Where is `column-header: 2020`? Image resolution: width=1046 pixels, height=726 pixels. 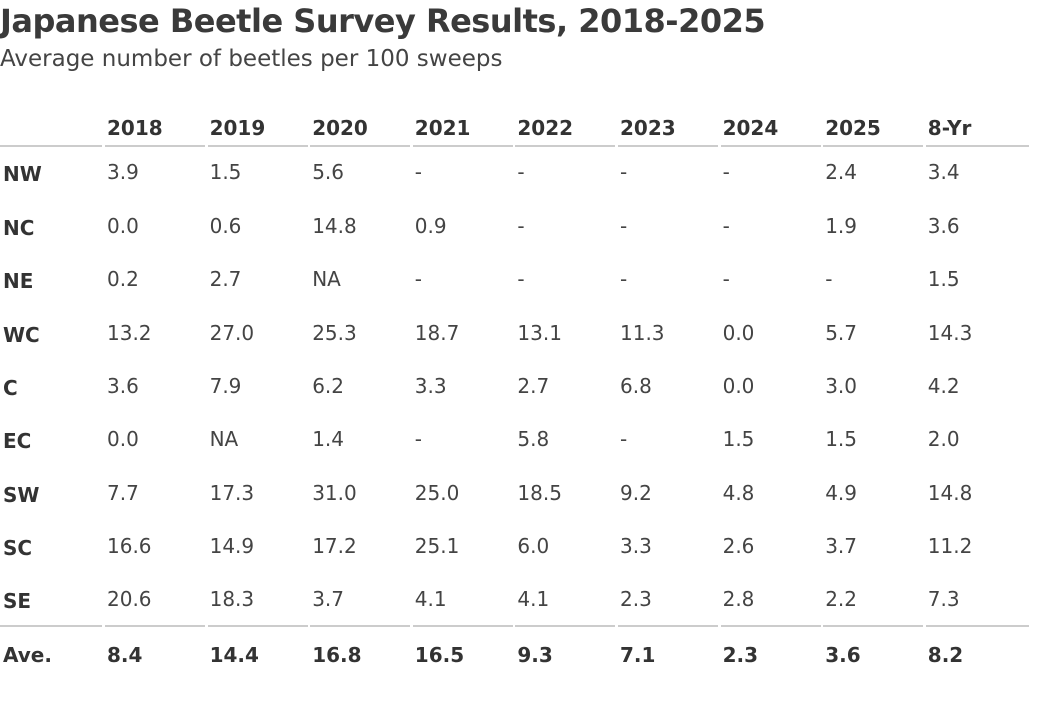
column-header: 2020 is located at coordinates (340, 128).